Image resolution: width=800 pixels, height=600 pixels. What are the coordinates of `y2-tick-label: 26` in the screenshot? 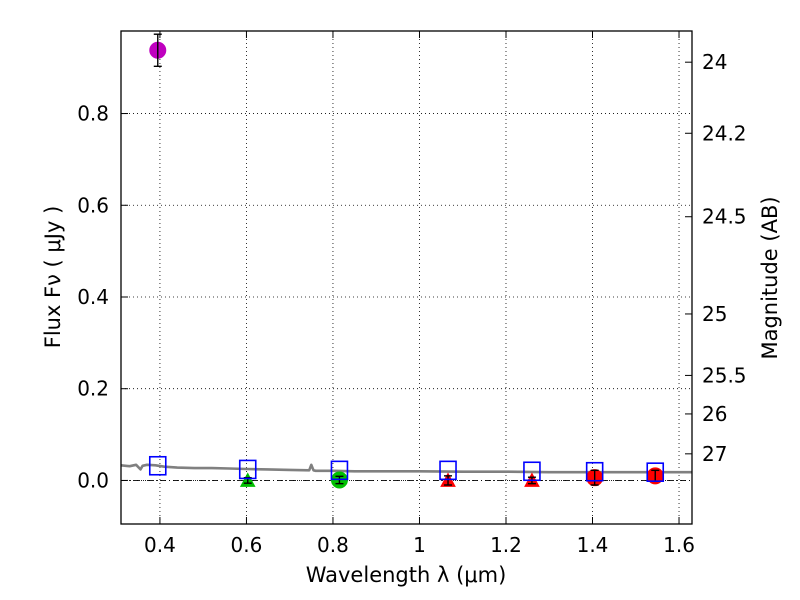 It's located at (714, 414).